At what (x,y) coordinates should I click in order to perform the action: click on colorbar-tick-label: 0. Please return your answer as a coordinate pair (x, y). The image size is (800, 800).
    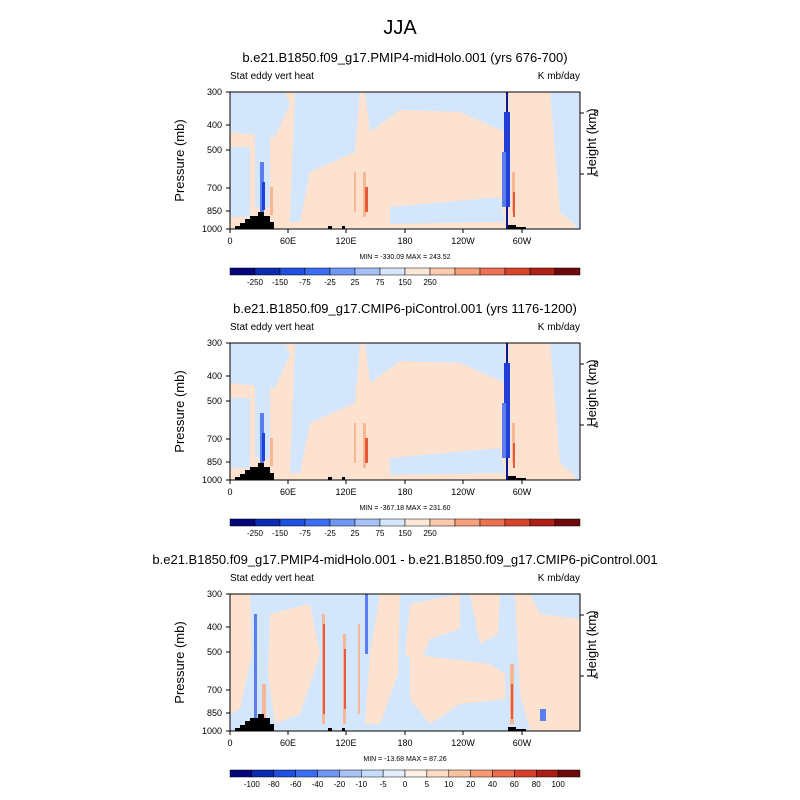
    Looking at the image, I should click on (405, 784).